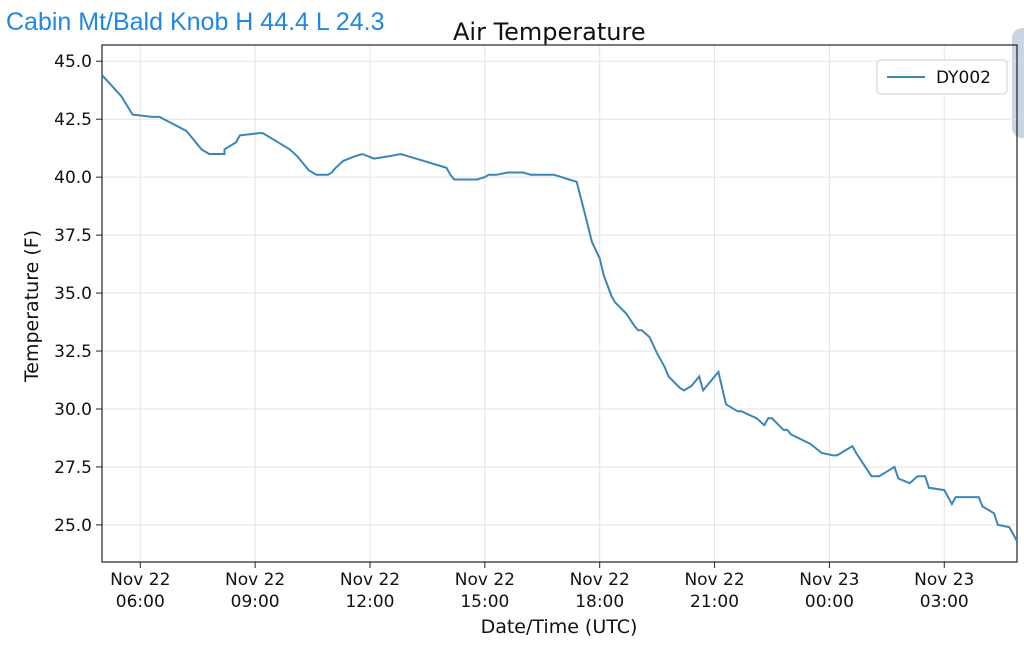 Image resolution: width=1024 pixels, height=652 pixels. I want to click on ytick-label: 30.0, so click(73, 410).